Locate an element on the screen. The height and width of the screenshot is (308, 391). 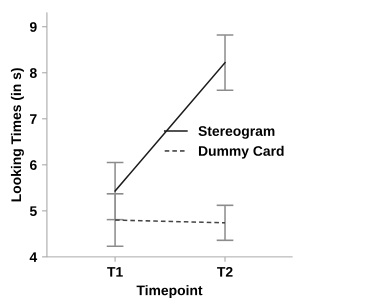
y-tick-label: 8 is located at coordinates (33, 73).